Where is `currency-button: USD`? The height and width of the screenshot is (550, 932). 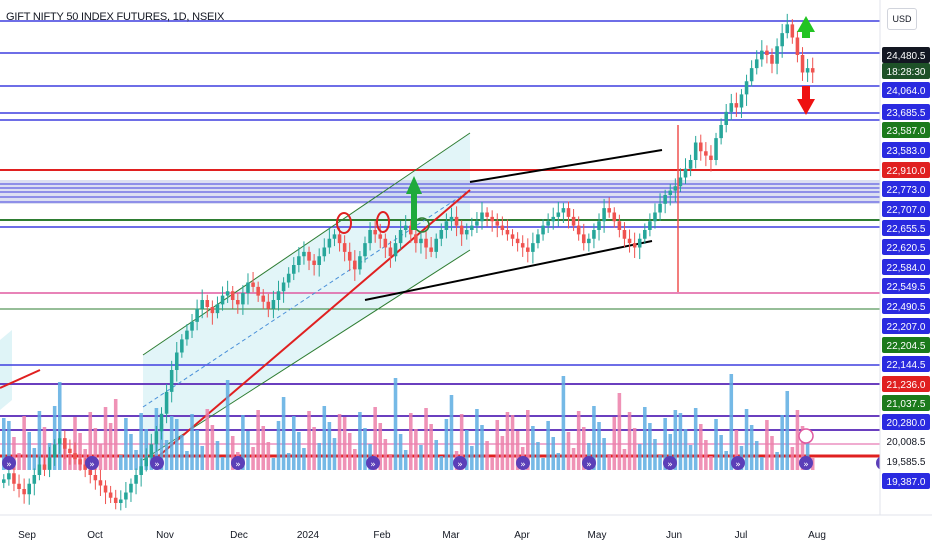 currency-button: USD is located at coordinates (902, 19).